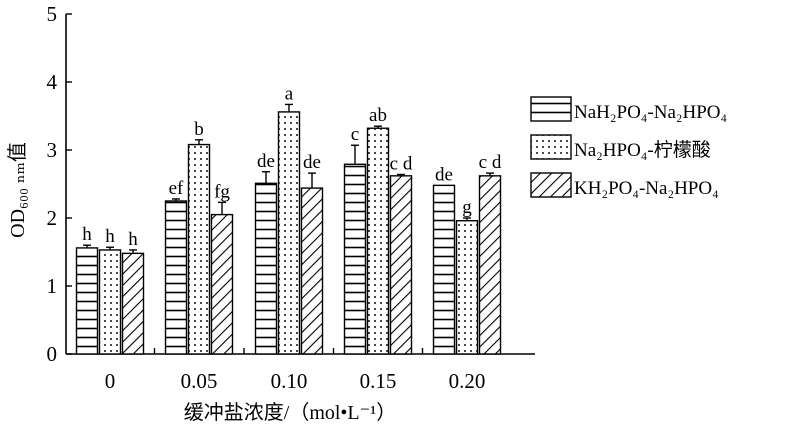  What do you see at coordinates (199, 381) in the screenshot?
I see `x-tick-label: 0.05` at bounding box center [199, 381].